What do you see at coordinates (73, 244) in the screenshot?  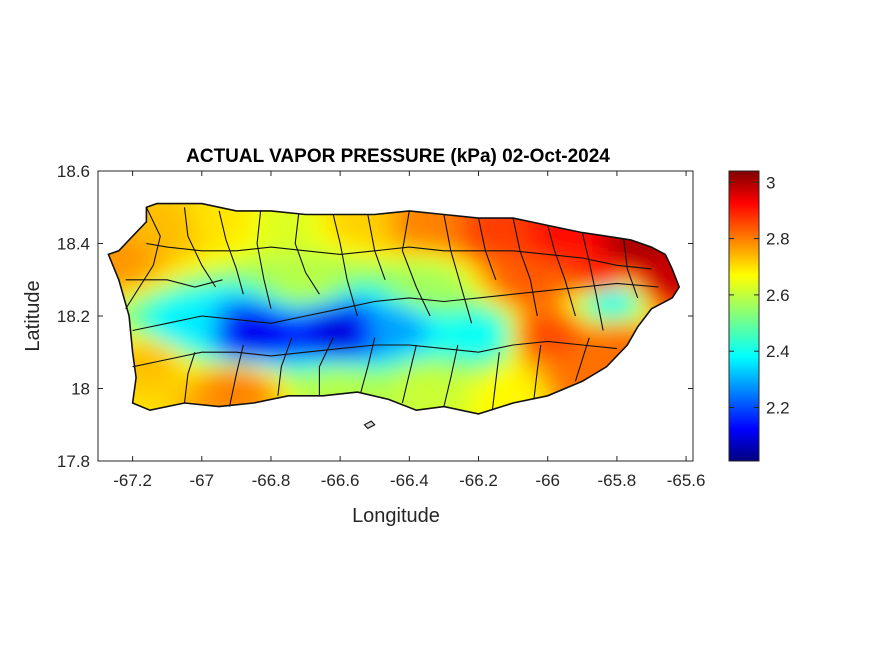 I see `y-tick-label: 18.4` at bounding box center [73, 244].